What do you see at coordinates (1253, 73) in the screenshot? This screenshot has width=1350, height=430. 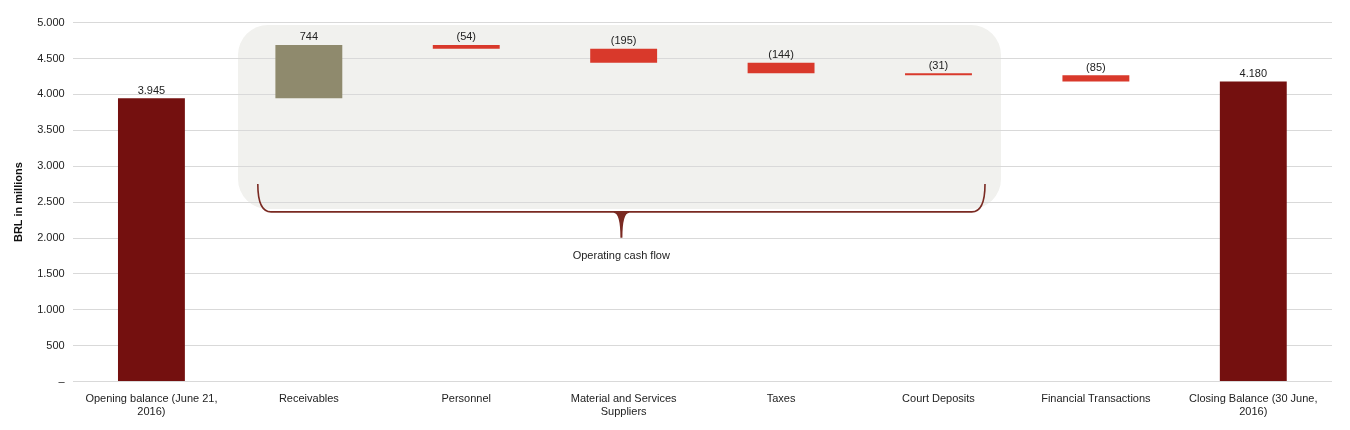 I see `data-label: 4.180` at bounding box center [1253, 73].